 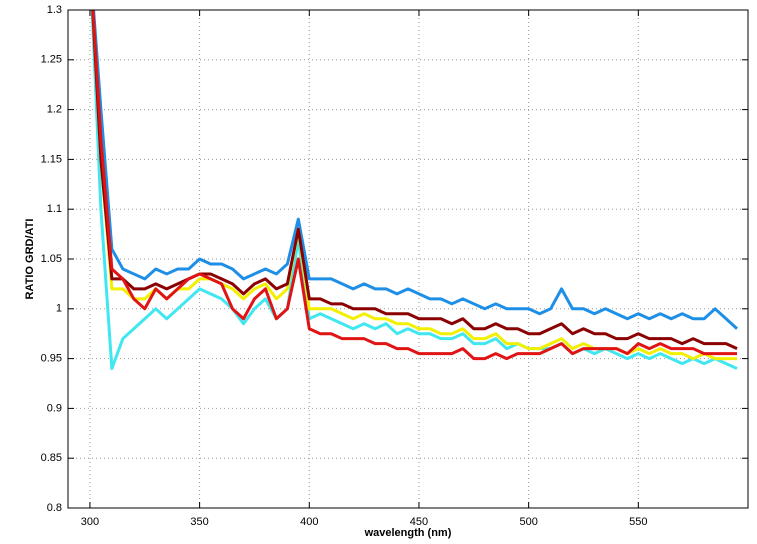 I want to click on y-tick-label: 1.15, so click(x=51, y=159).